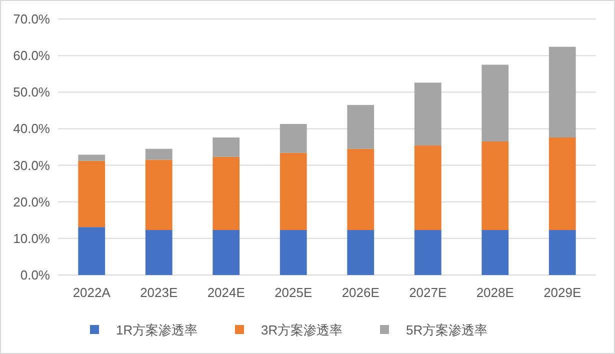 This screenshot has width=615, height=354. Describe the element at coordinates (302, 330) in the screenshot. I see `legend-label: 3R方案渗透率` at that location.